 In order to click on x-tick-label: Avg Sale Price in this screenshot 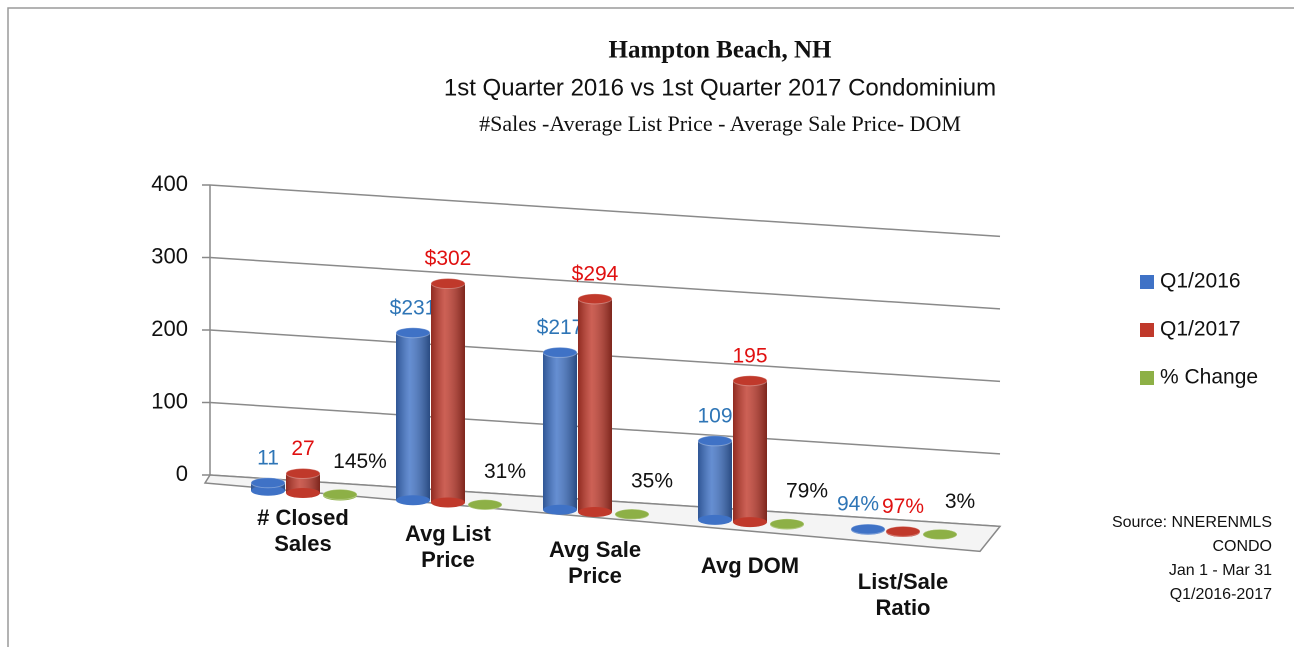, I will do `click(595, 562)`.